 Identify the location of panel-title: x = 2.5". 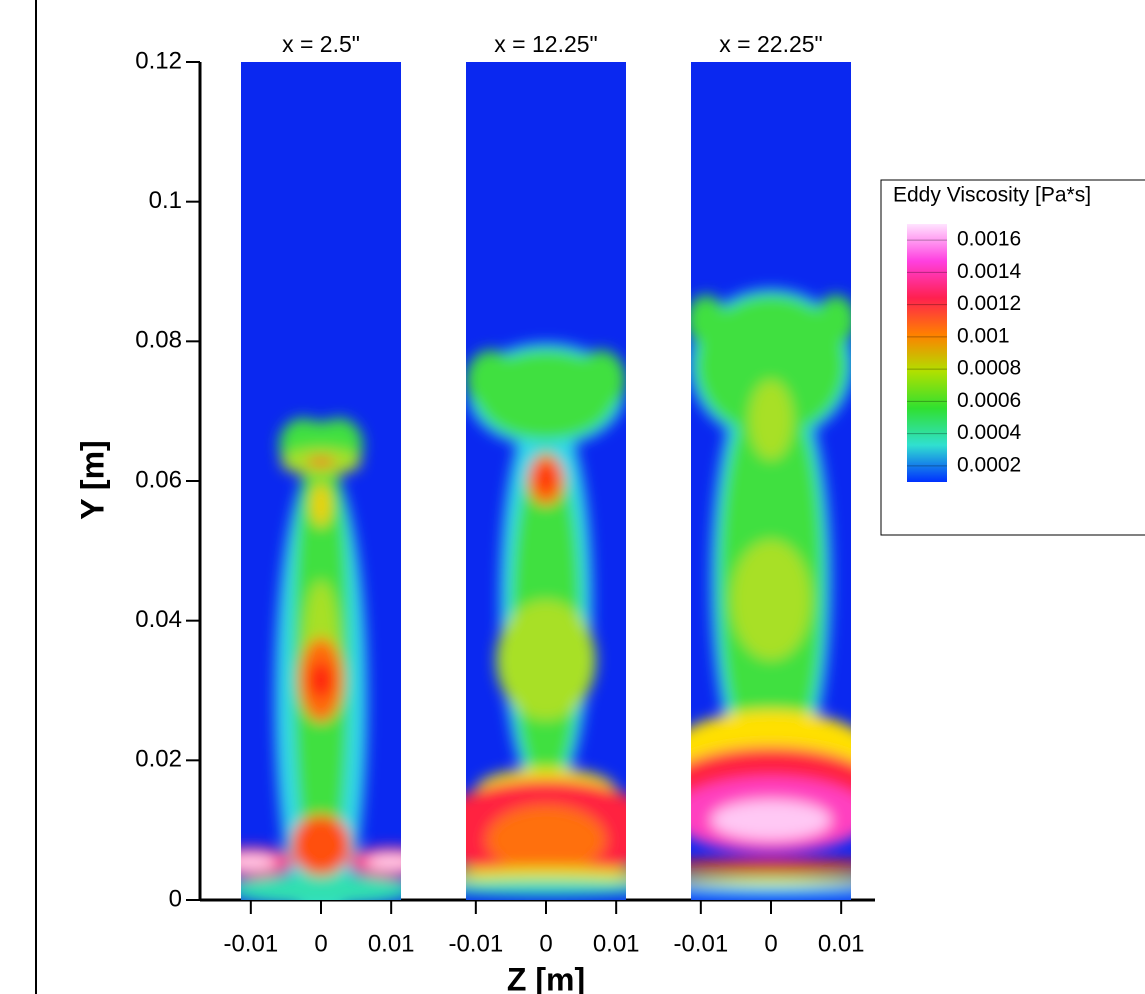
(321, 44).